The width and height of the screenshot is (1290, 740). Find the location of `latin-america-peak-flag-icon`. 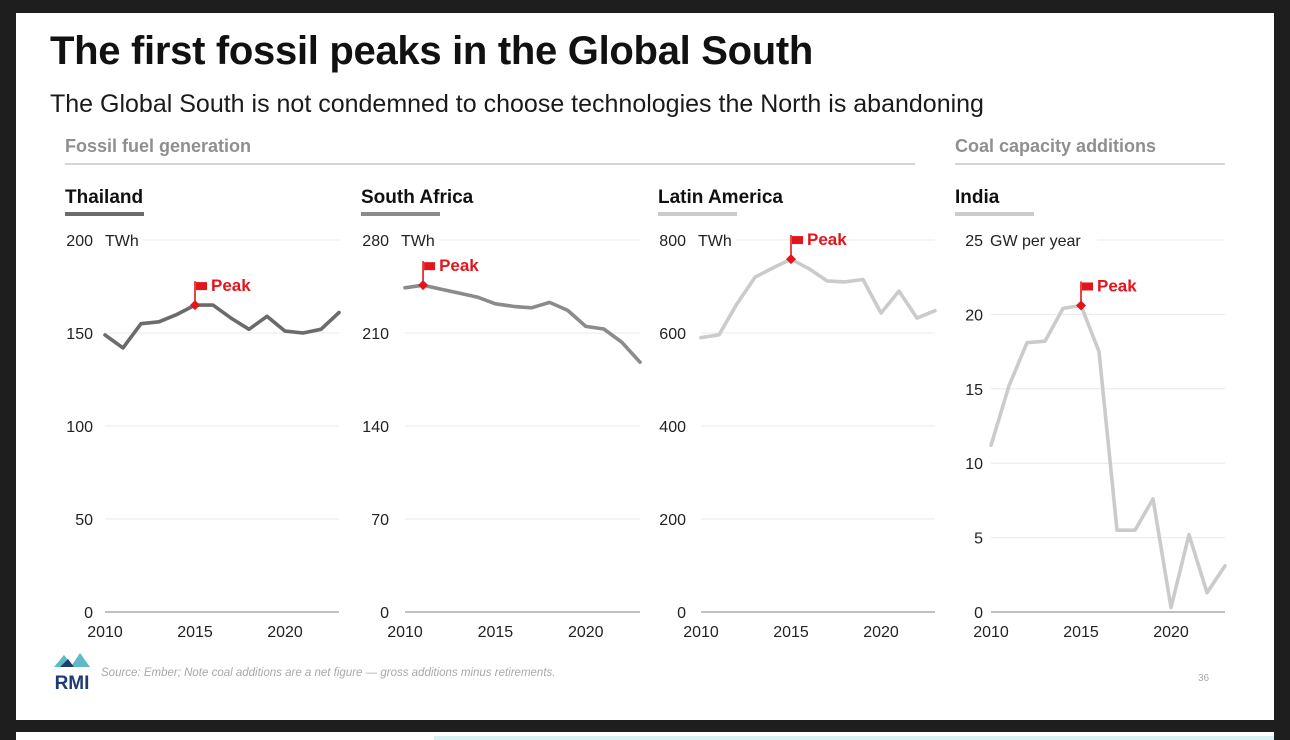

latin-america-peak-flag-icon is located at coordinates (797, 240).